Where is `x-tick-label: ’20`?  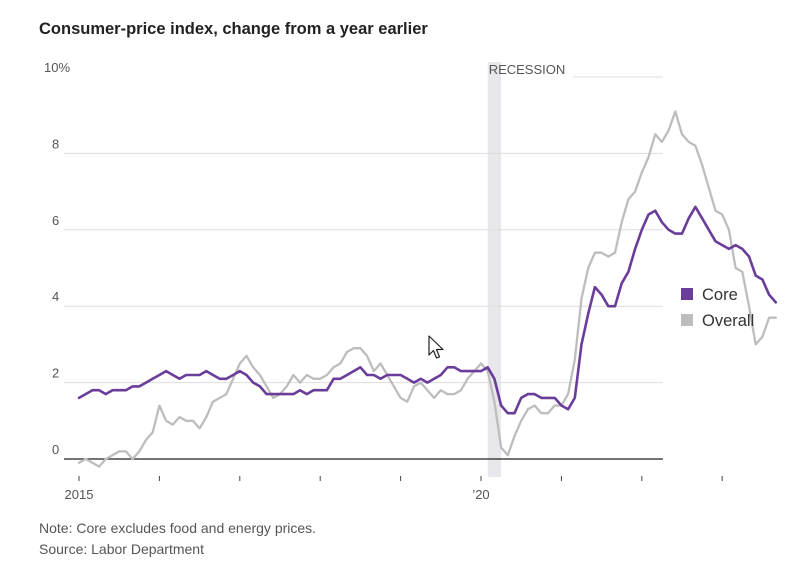 x-tick-label: ’20 is located at coordinates (480, 494).